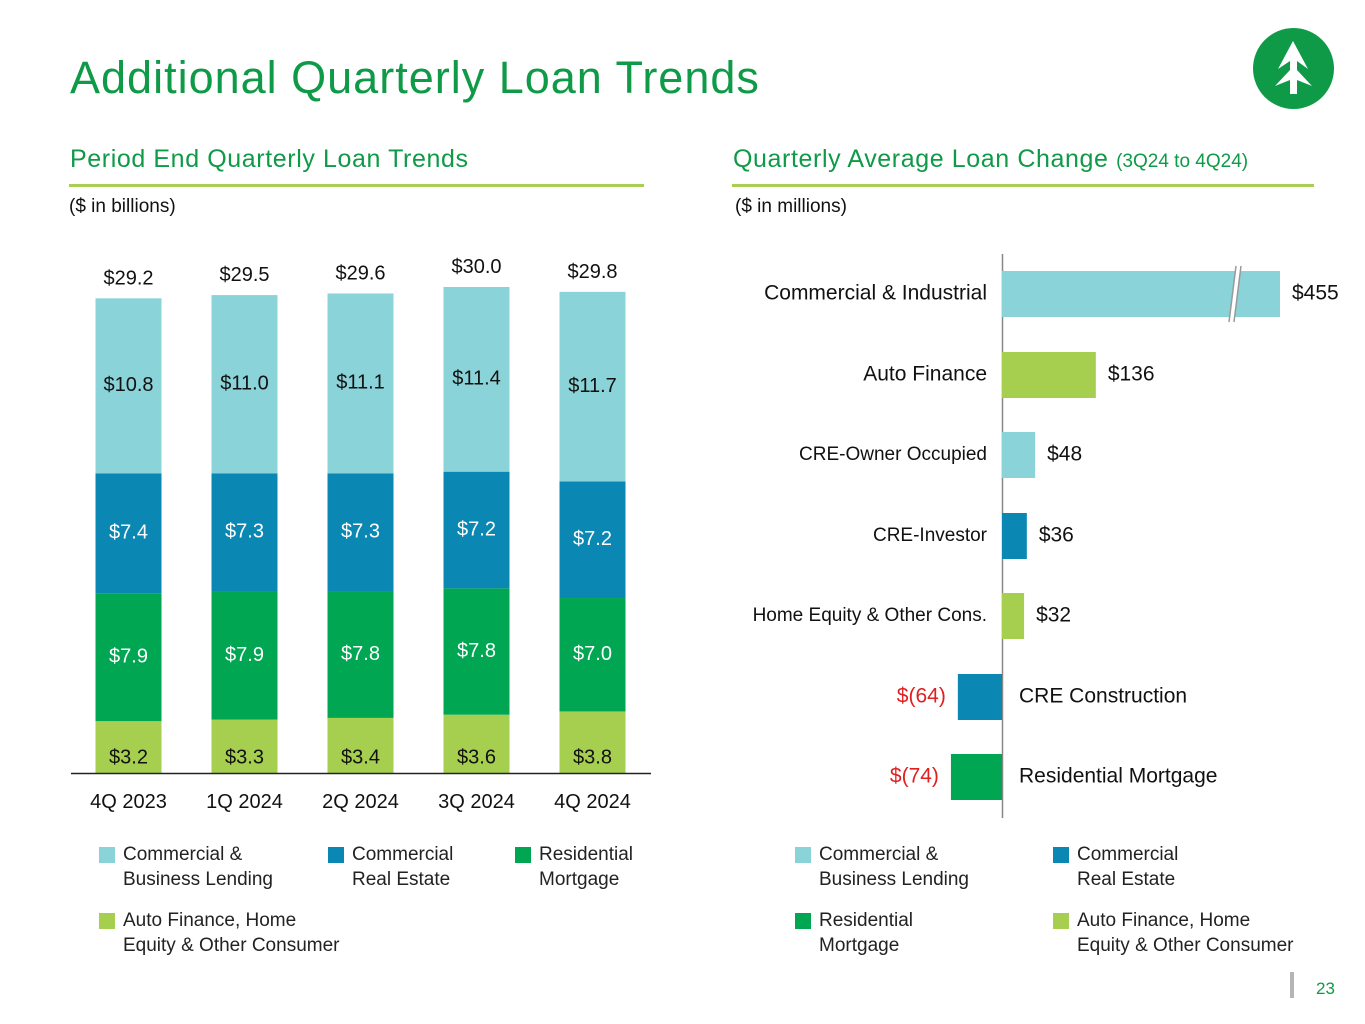 The image size is (1365, 1024). Describe the element at coordinates (1315, 293) in the screenshot. I see `value-label: $455` at that location.